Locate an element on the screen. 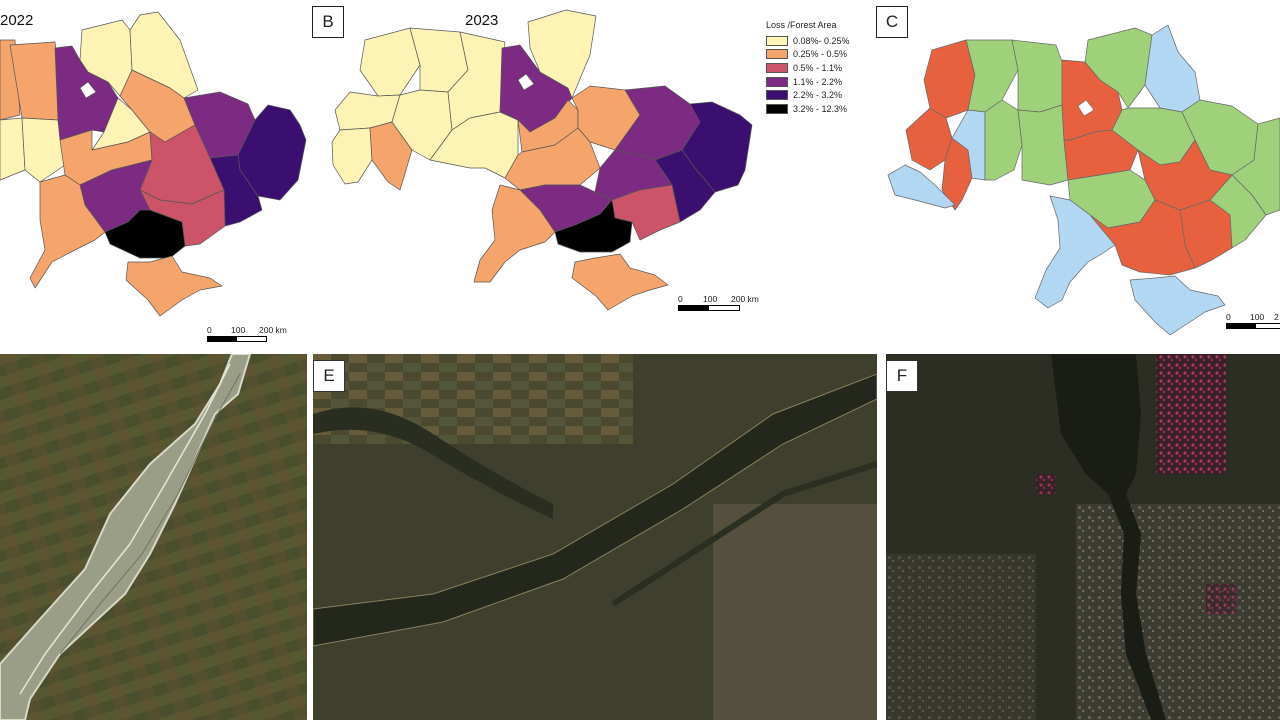 This screenshot has height=720, width=1280. satellite-image-d is located at coordinates (153, 537).